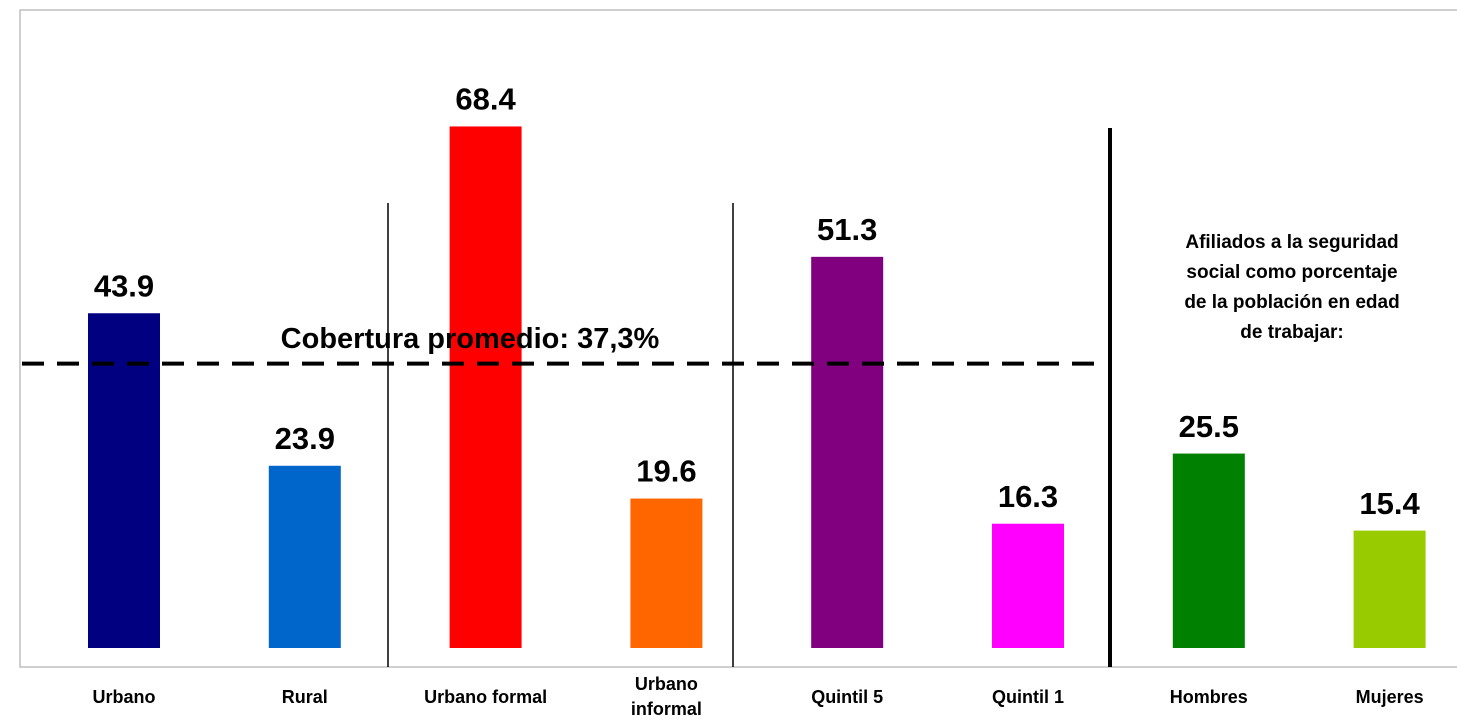  I want to click on x-tick-label: Mujeres, so click(1389, 696).